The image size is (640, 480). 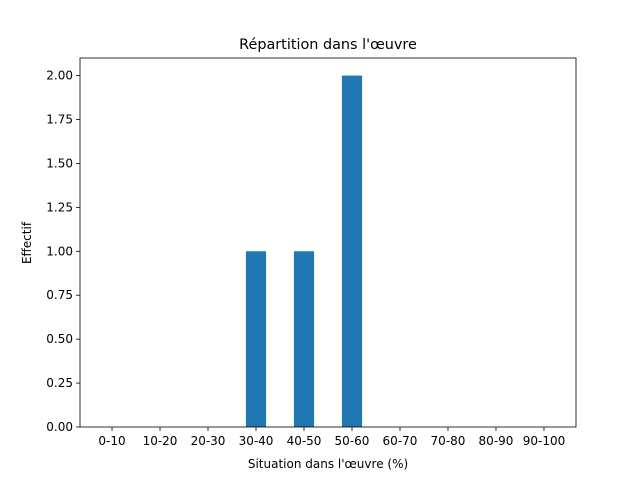 What do you see at coordinates (27, 242) in the screenshot?
I see `y-axis-label: Effectif` at bounding box center [27, 242].